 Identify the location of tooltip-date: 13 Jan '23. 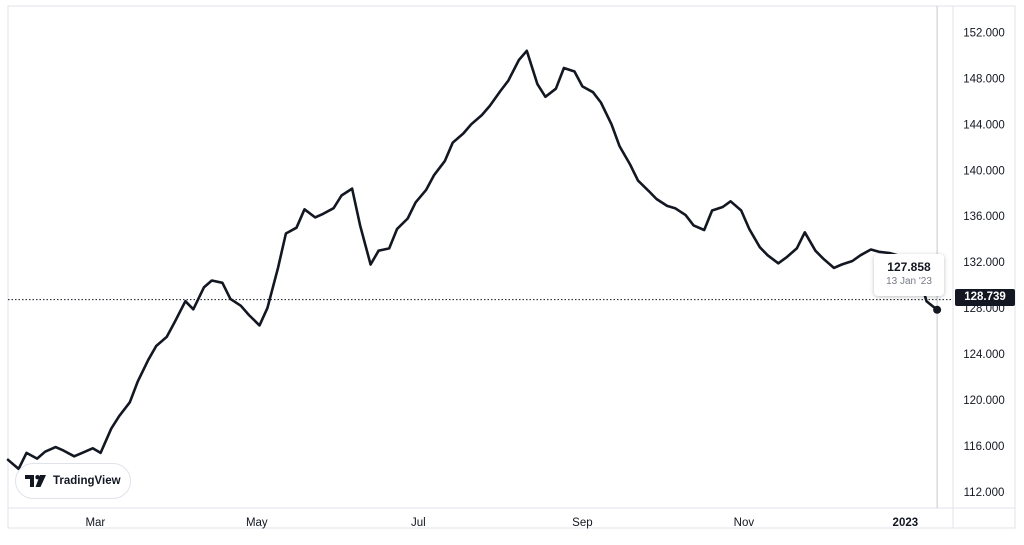
(909, 281).